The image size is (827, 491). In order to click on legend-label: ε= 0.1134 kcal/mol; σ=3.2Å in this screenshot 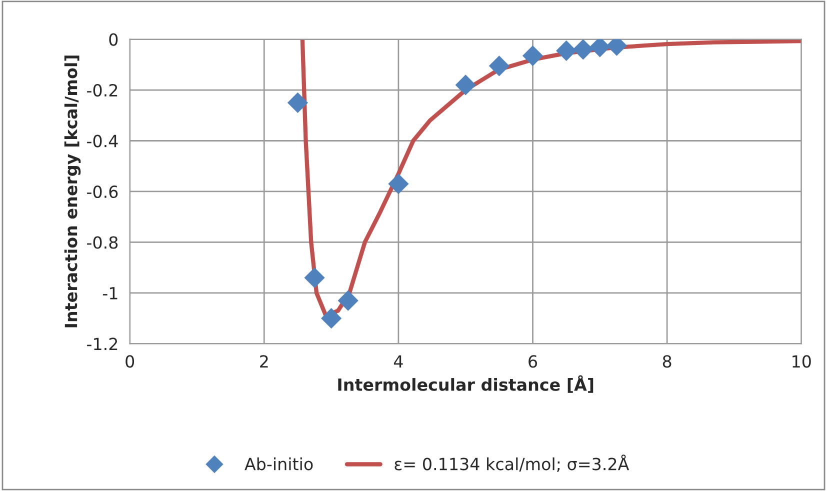, I will do `click(512, 463)`.